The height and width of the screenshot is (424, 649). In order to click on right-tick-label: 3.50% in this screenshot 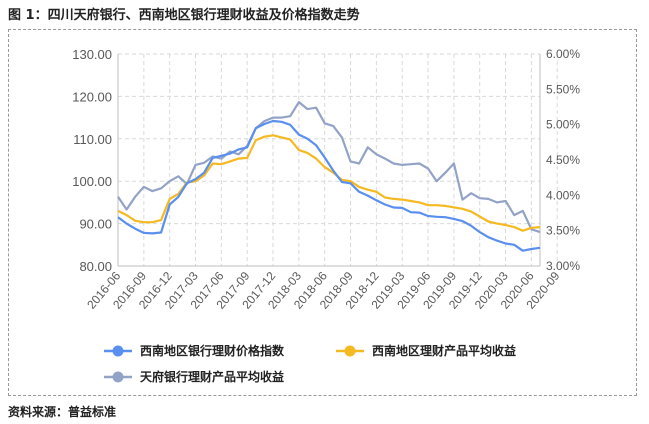, I will do `click(563, 231)`.